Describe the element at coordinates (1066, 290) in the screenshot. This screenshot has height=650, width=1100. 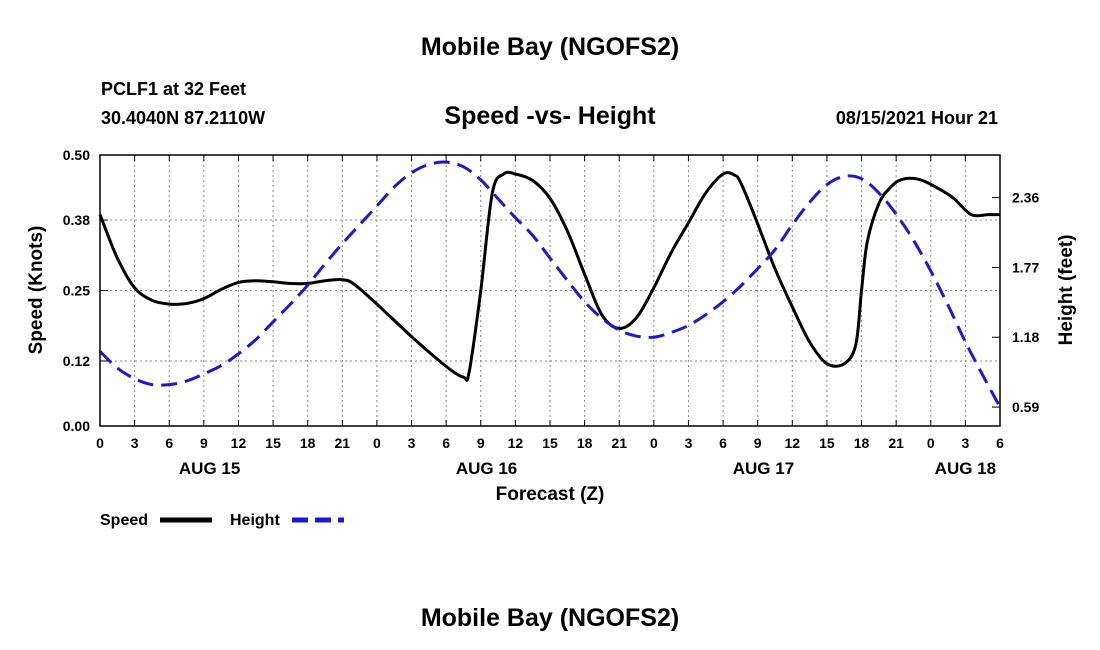
I see `y2-axis-label: Height (feet)` at that location.